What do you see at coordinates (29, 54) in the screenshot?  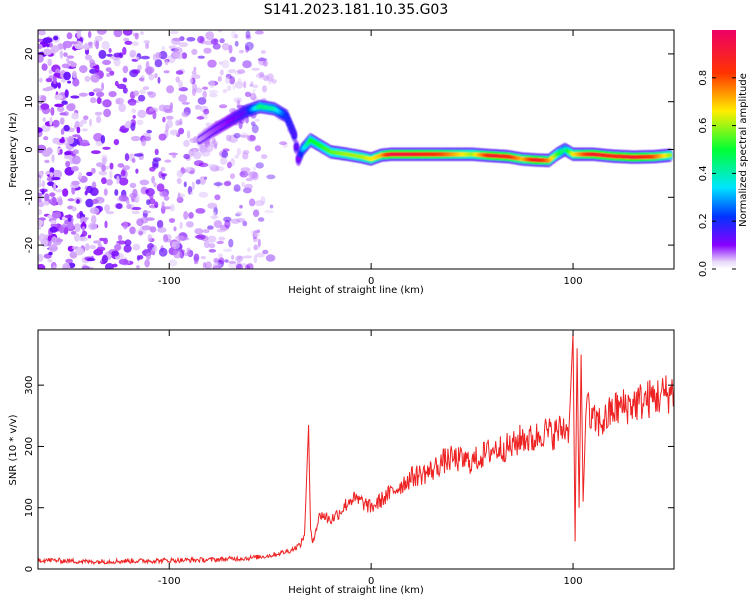 I see `y-tick-label: 20` at bounding box center [29, 54].